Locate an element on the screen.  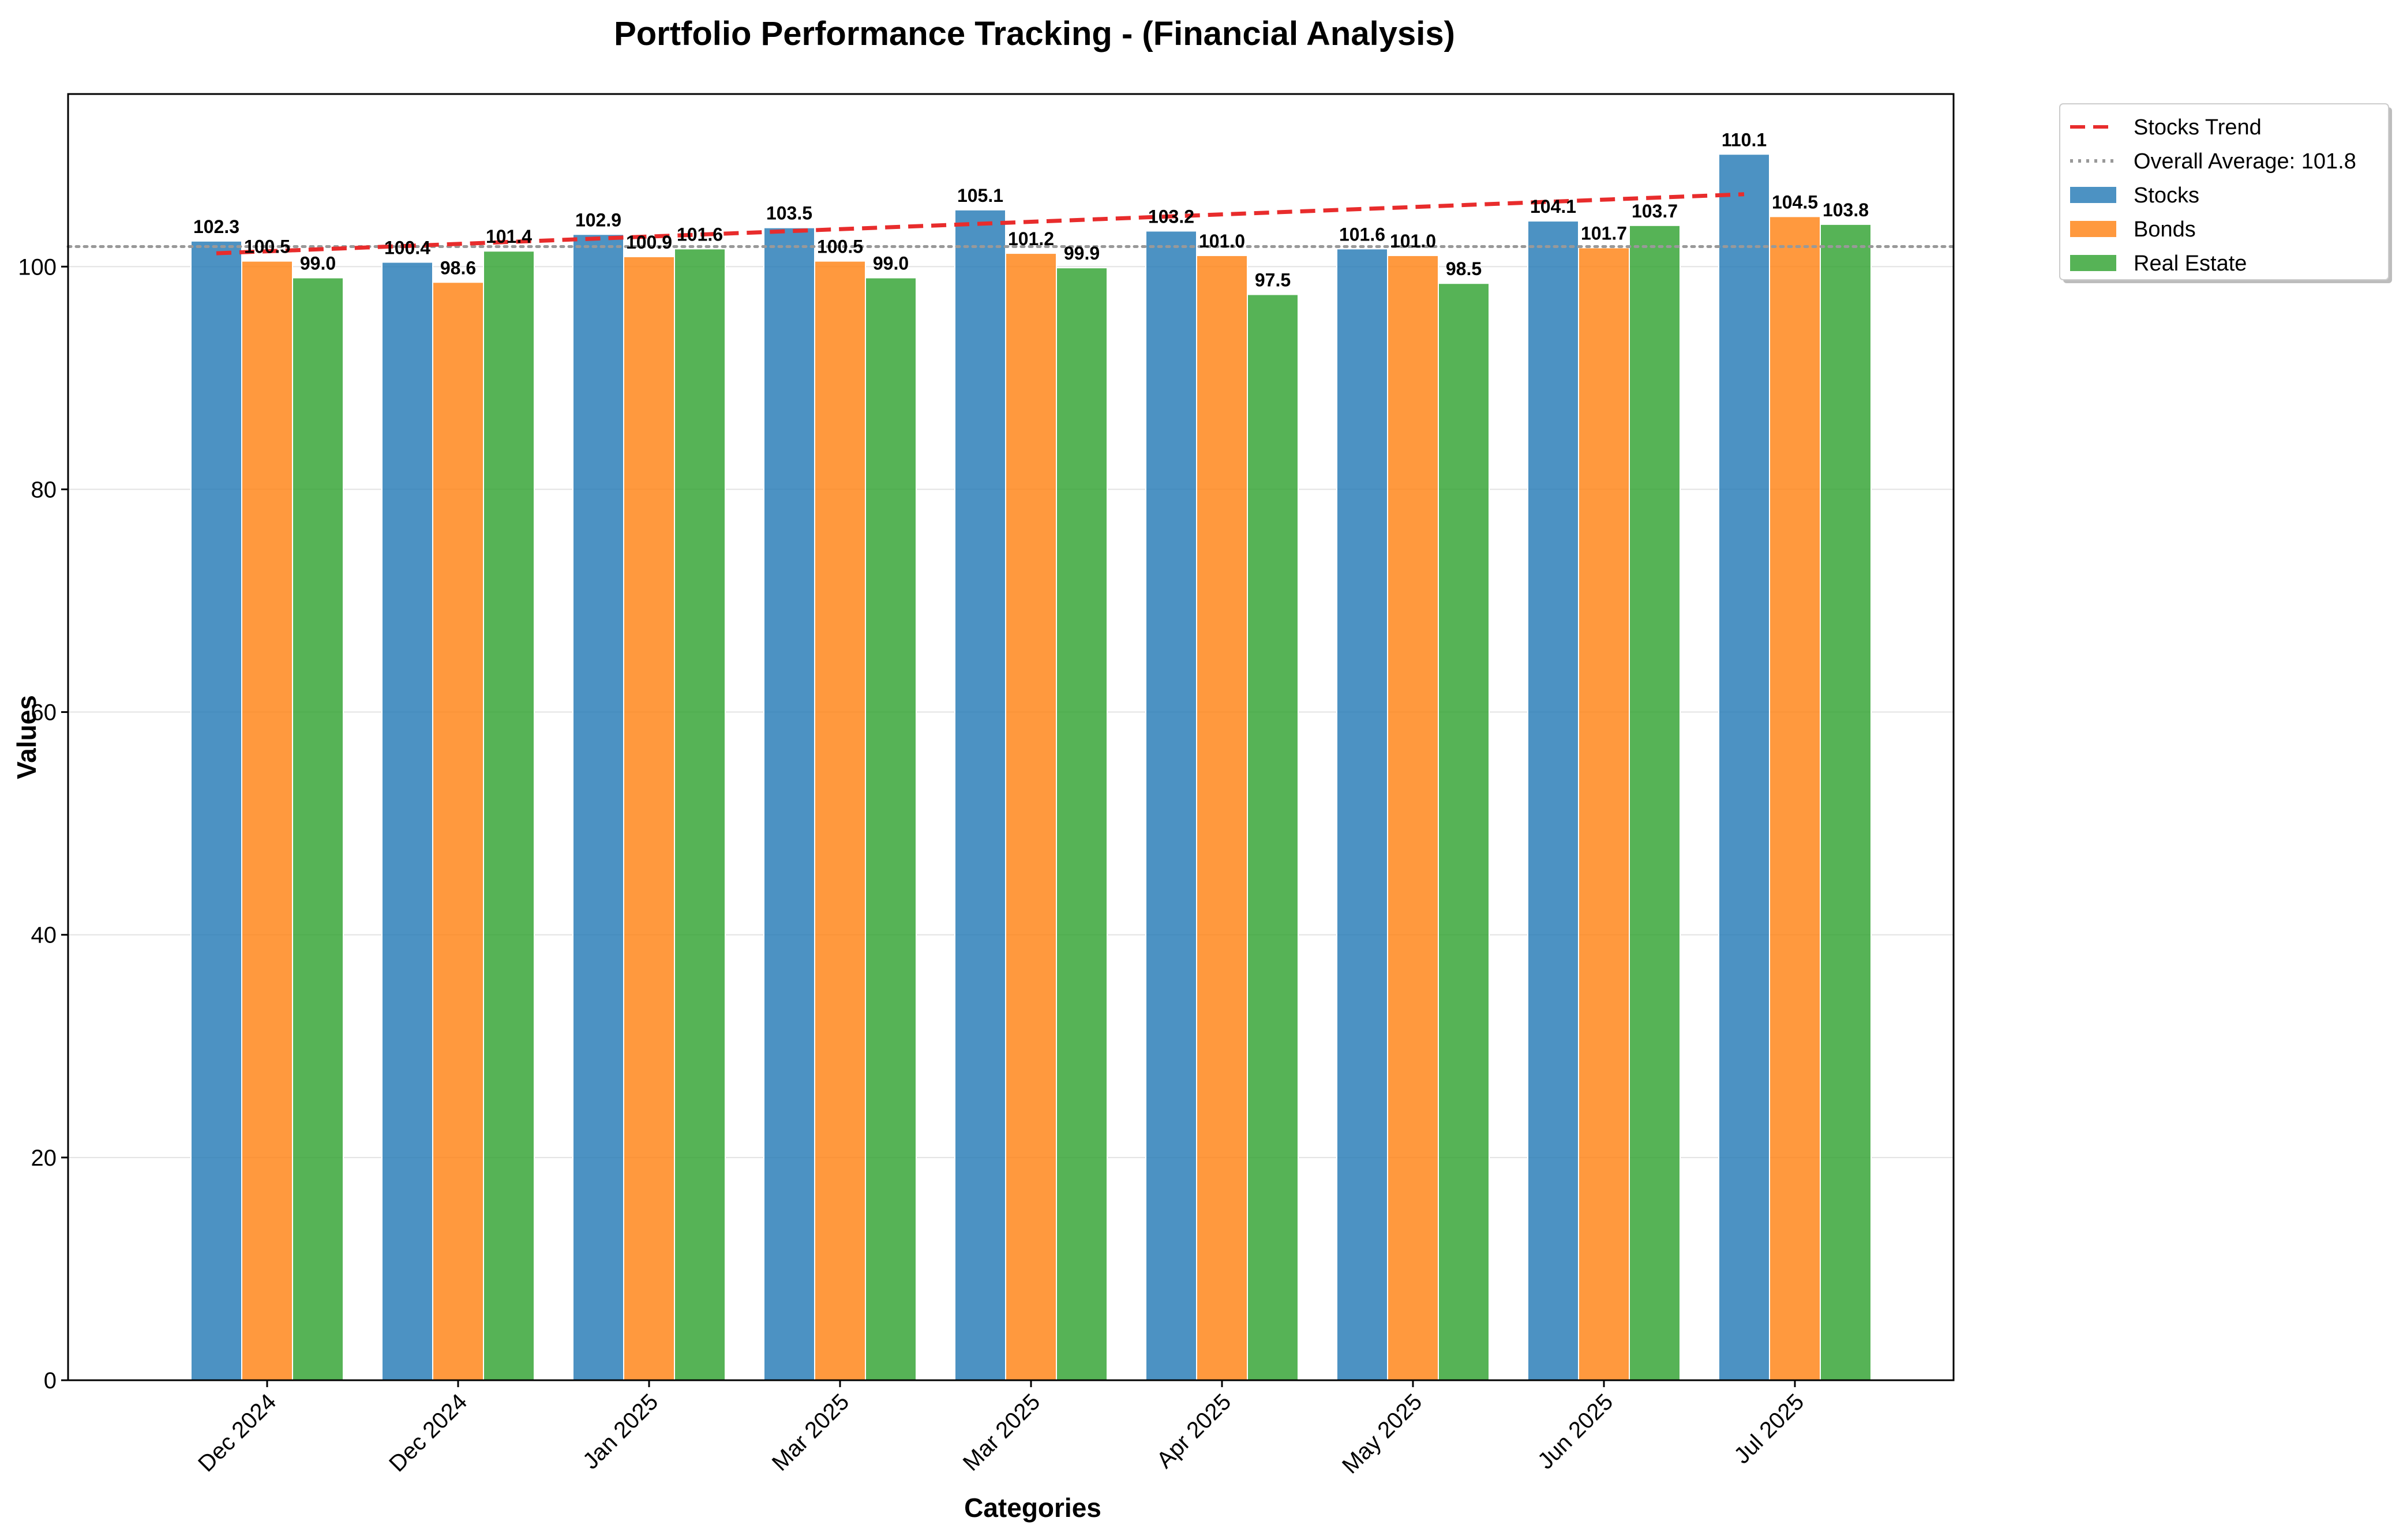
value-label: 103.7 is located at coordinates (1655, 211).